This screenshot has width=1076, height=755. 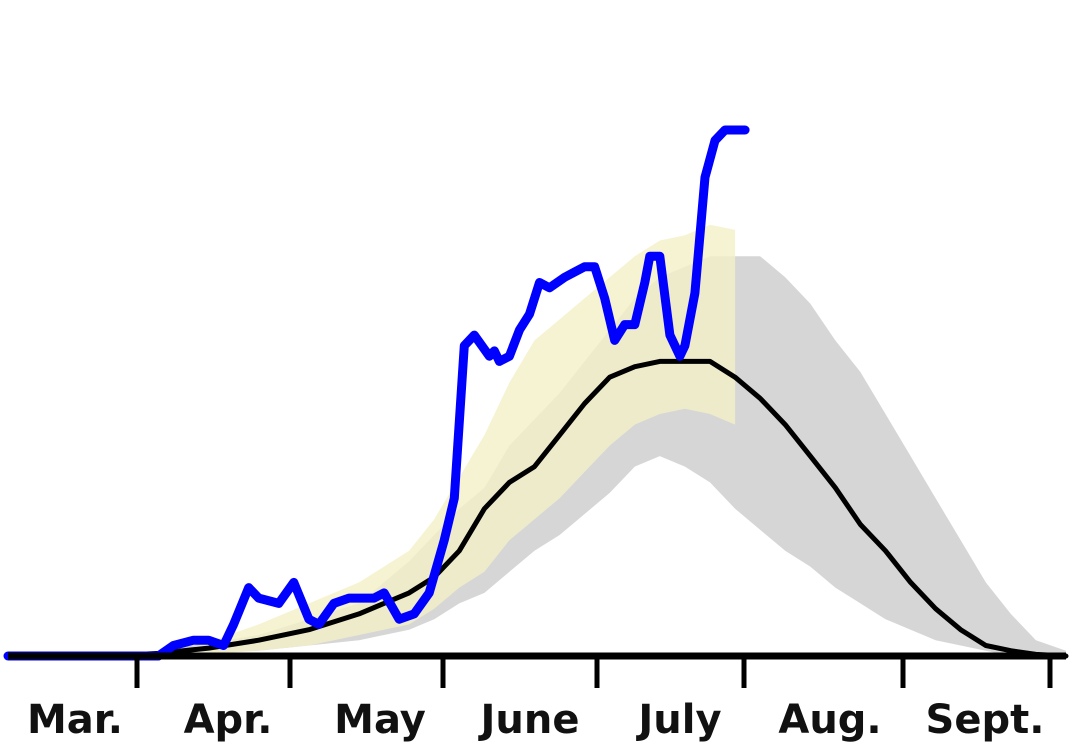 I want to click on x-tick-label-1: Apr., so click(x=228, y=720).